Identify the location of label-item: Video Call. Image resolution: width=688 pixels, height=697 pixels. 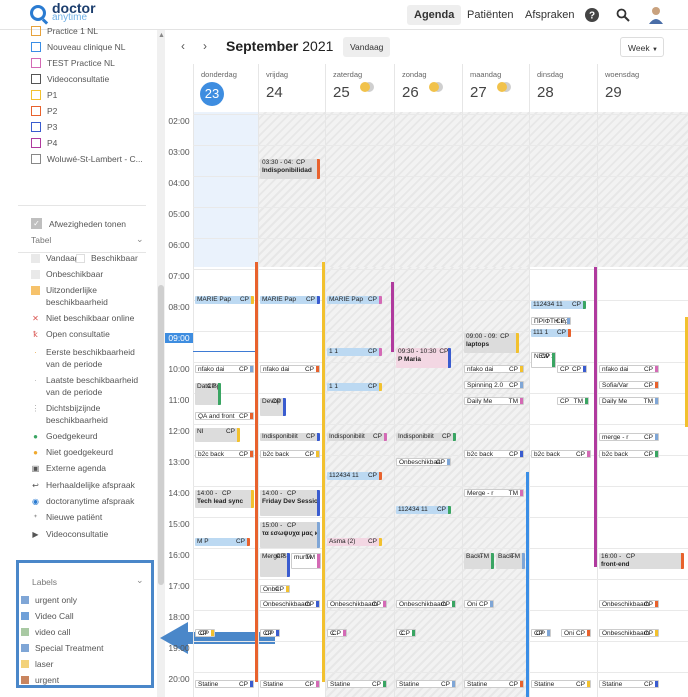
(47, 616).